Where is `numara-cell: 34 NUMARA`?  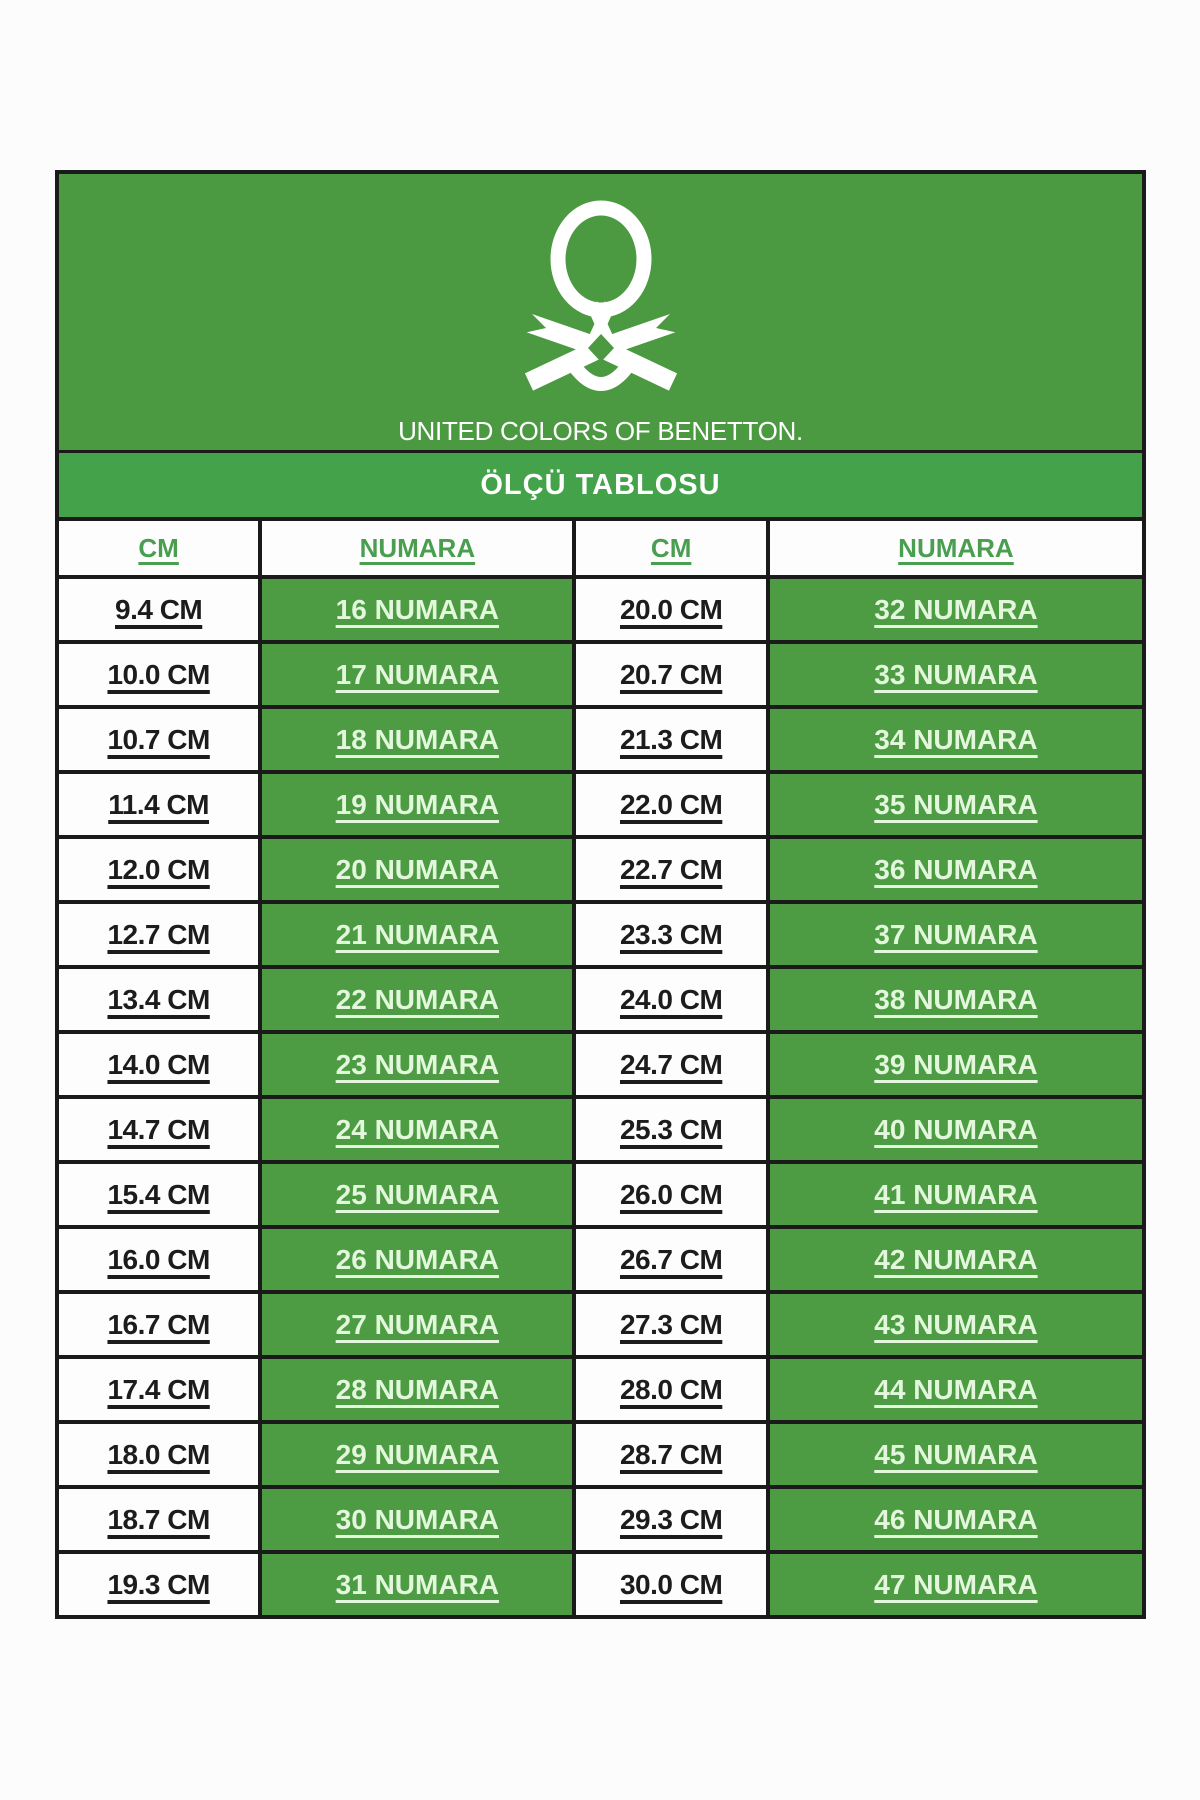
numara-cell: 34 NUMARA is located at coordinates (956, 739).